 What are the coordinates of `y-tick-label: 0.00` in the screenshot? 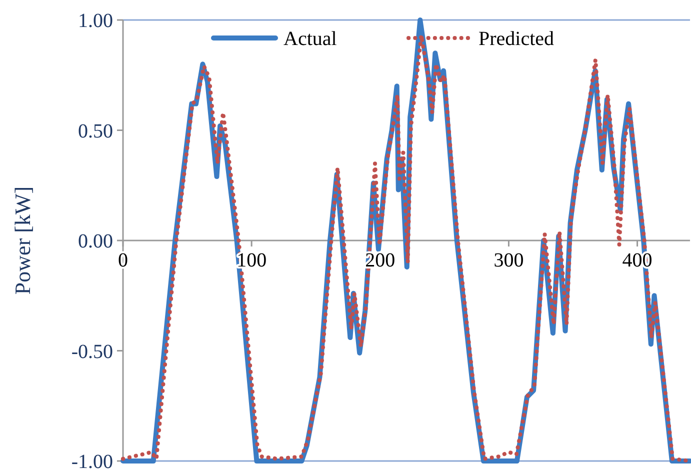 It's located at (95, 241).